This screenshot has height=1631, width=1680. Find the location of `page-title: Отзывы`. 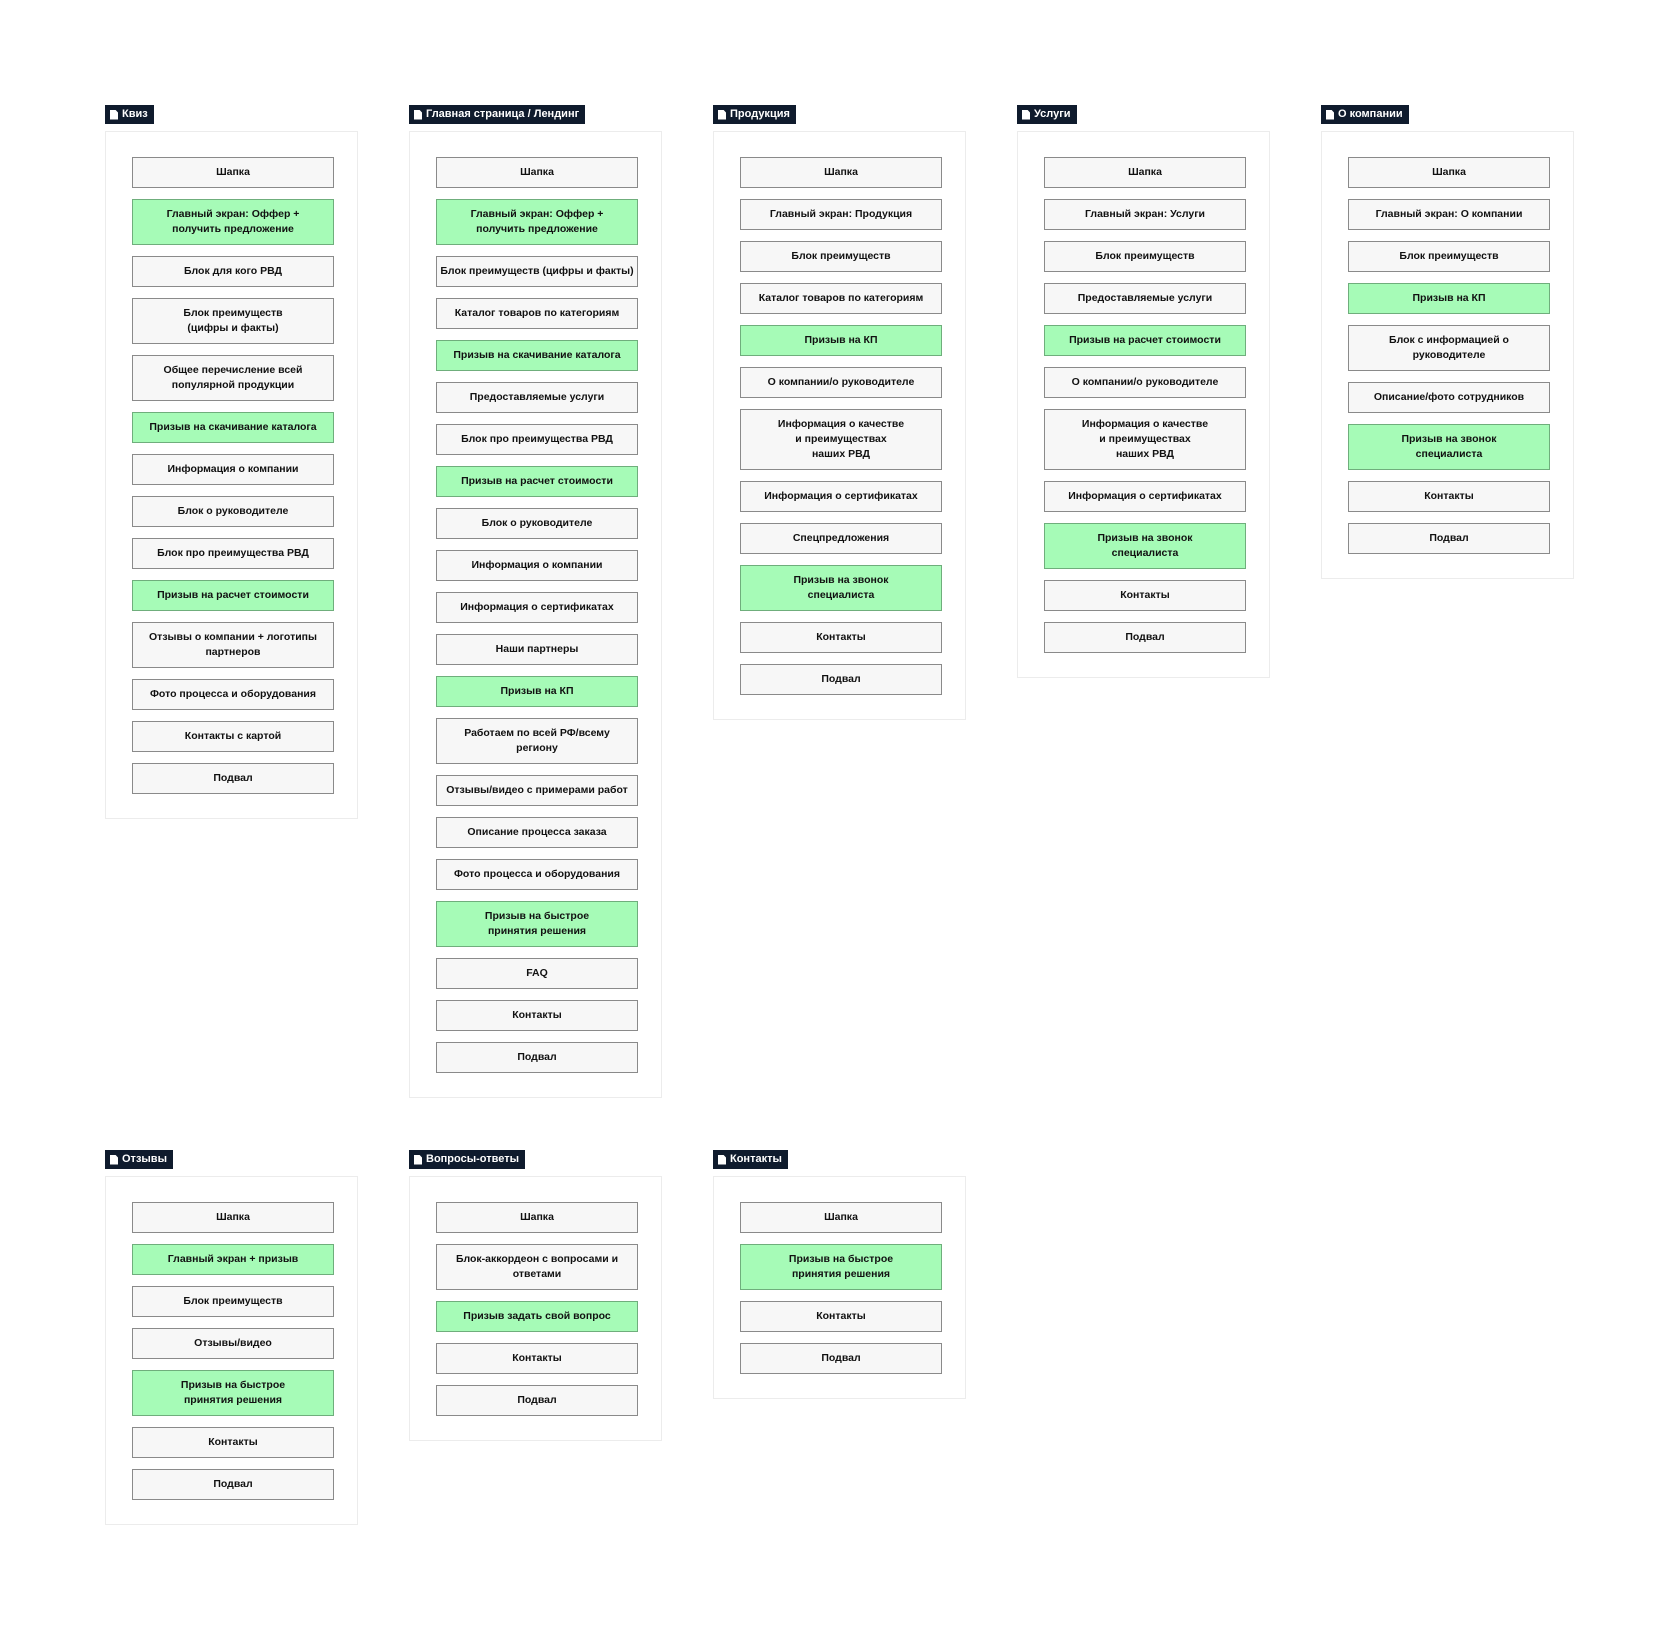

page-title: Отзывы is located at coordinates (144, 1159).